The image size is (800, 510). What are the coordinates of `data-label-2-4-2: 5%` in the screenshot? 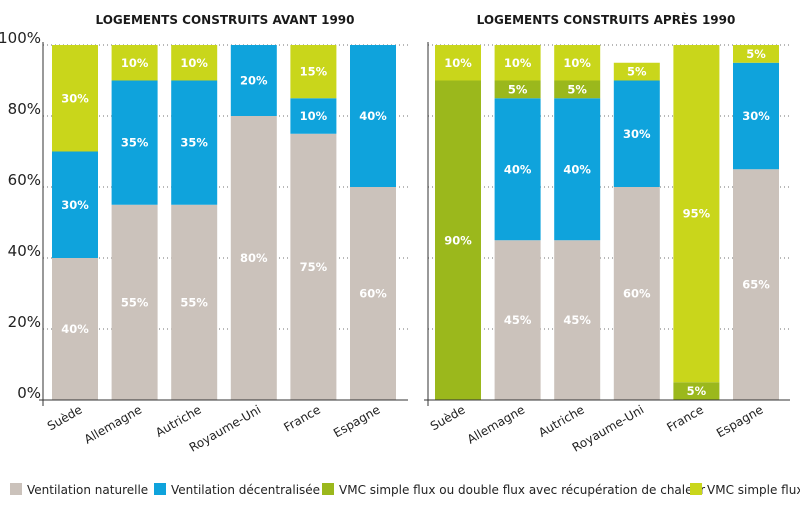 It's located at (697, 391).